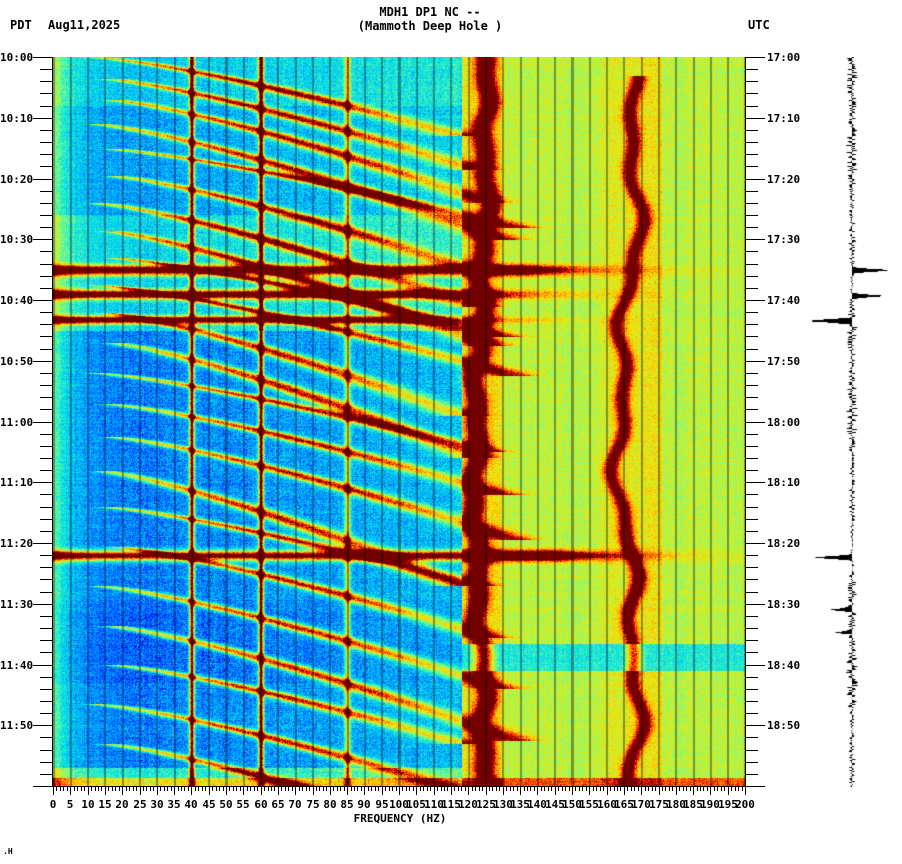 The width and height of the screenshot is (902, 864). I want to click on frequency-label: 40, so click(191, 804).